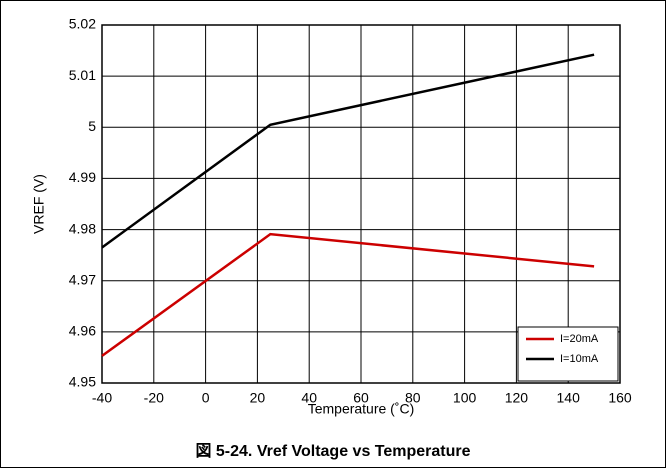 This screenshot has height=468, width=666. What do you see at coordinates (92, 126) in the screenshot?
I see `y-tick-label: 5` at bounding box center [92, 126].